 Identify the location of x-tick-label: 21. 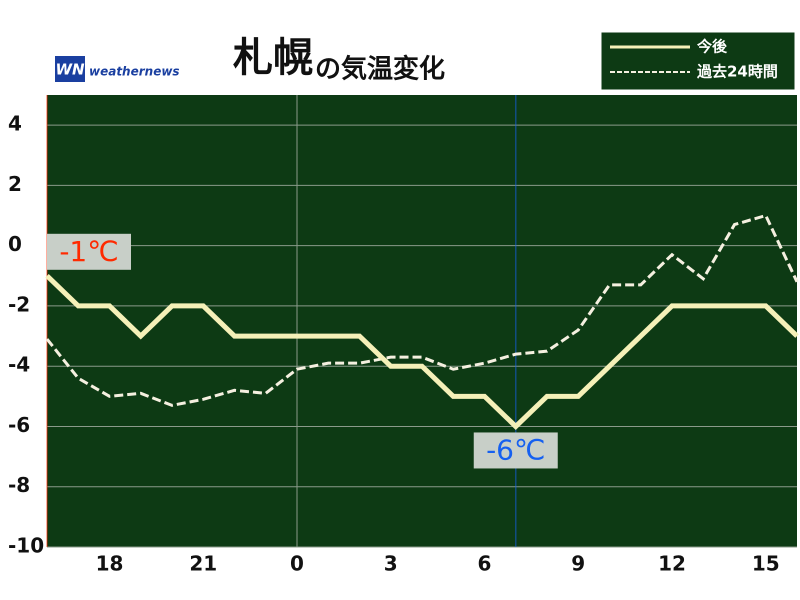
(203, 564).